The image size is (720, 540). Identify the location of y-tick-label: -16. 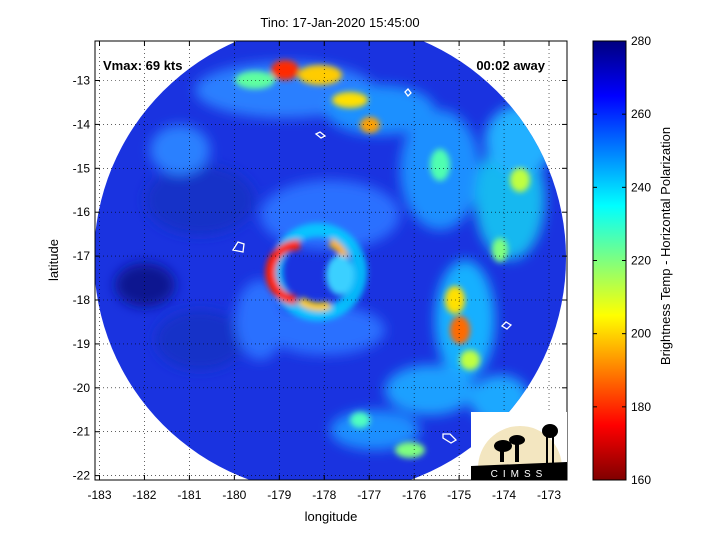
(82, 212).